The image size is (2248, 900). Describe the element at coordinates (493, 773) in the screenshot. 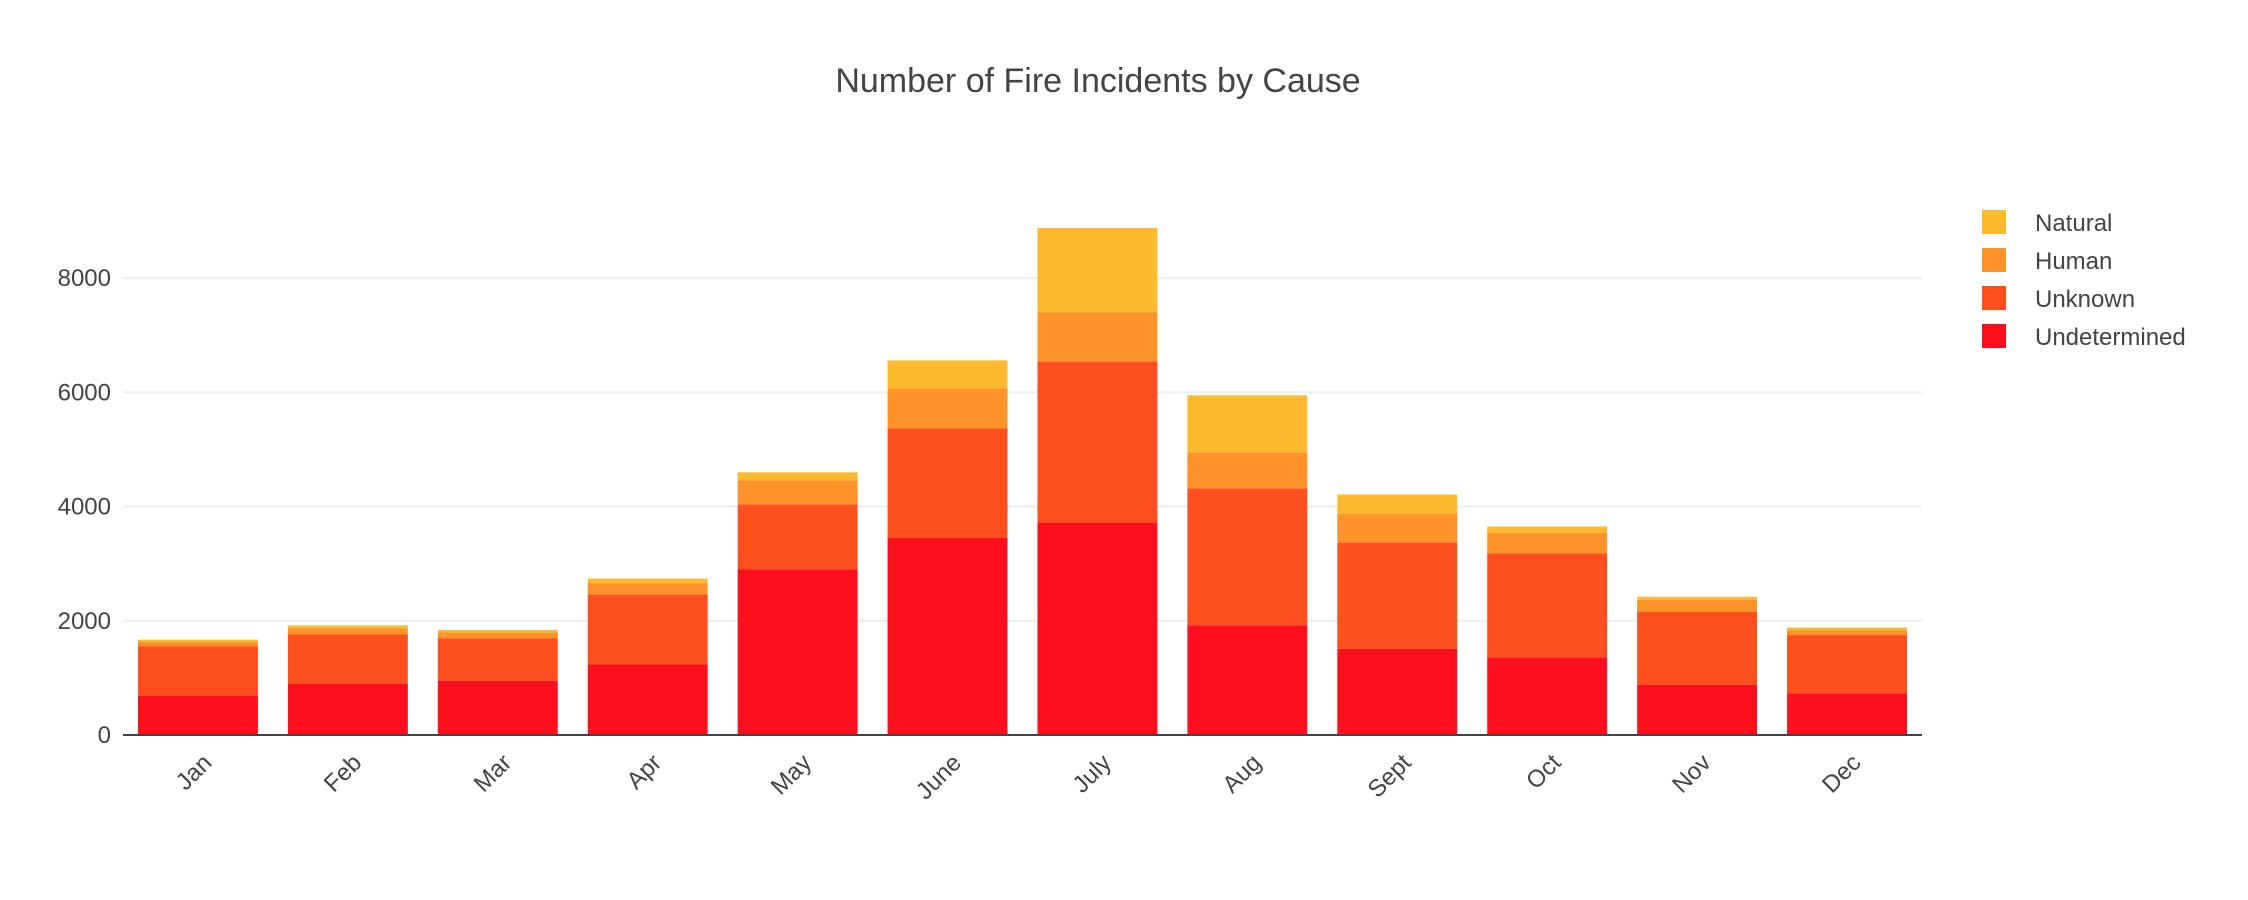

I see `x-tick-label: Mar` at that location.